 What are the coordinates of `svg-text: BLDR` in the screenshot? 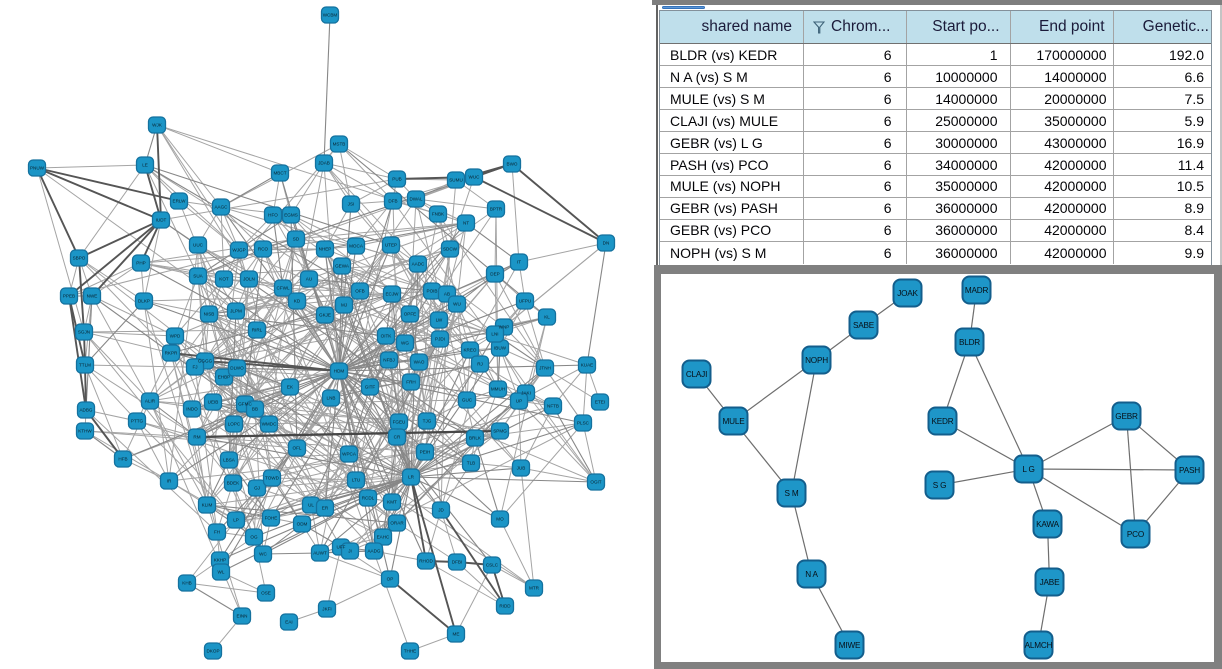 It's located at (968, 342).